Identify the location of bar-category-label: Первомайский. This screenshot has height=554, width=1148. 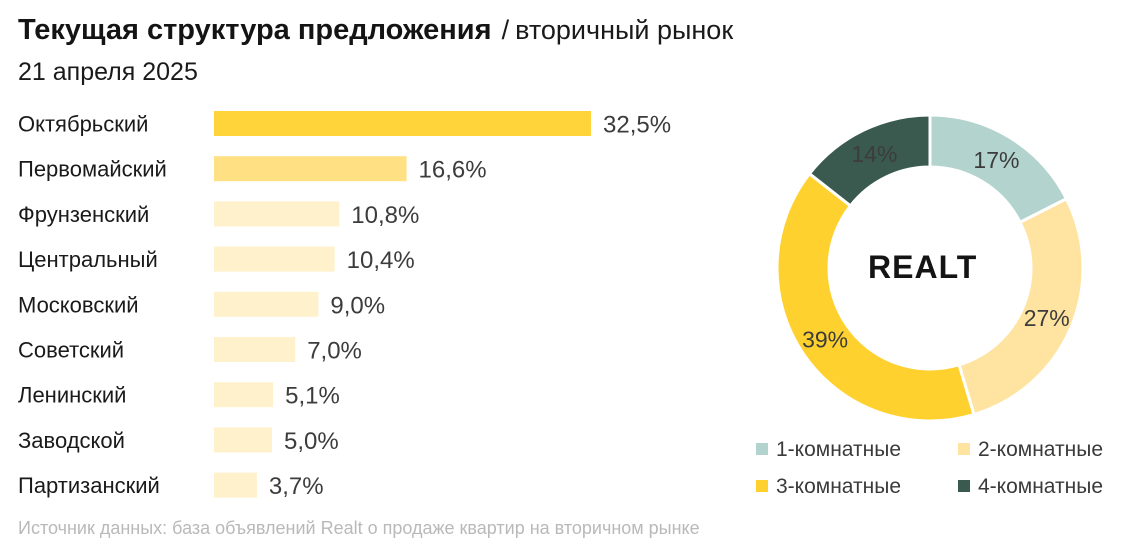
(92, 169).